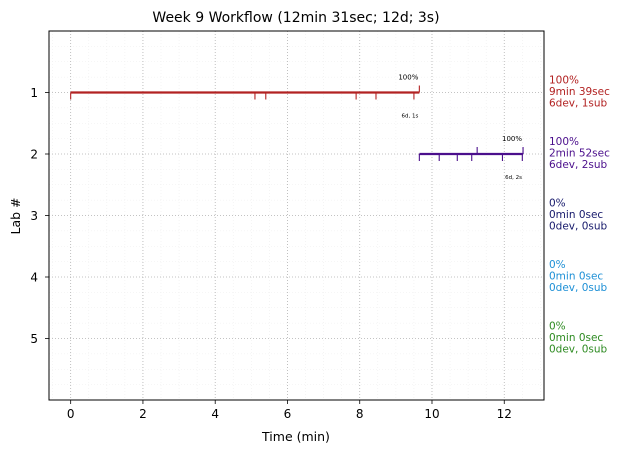 The height and width of the screenshot is (453, 623). Describe the element at coordinates (15, 215) in the screenshot. I see `y-axis-label: Lab #` at that location.